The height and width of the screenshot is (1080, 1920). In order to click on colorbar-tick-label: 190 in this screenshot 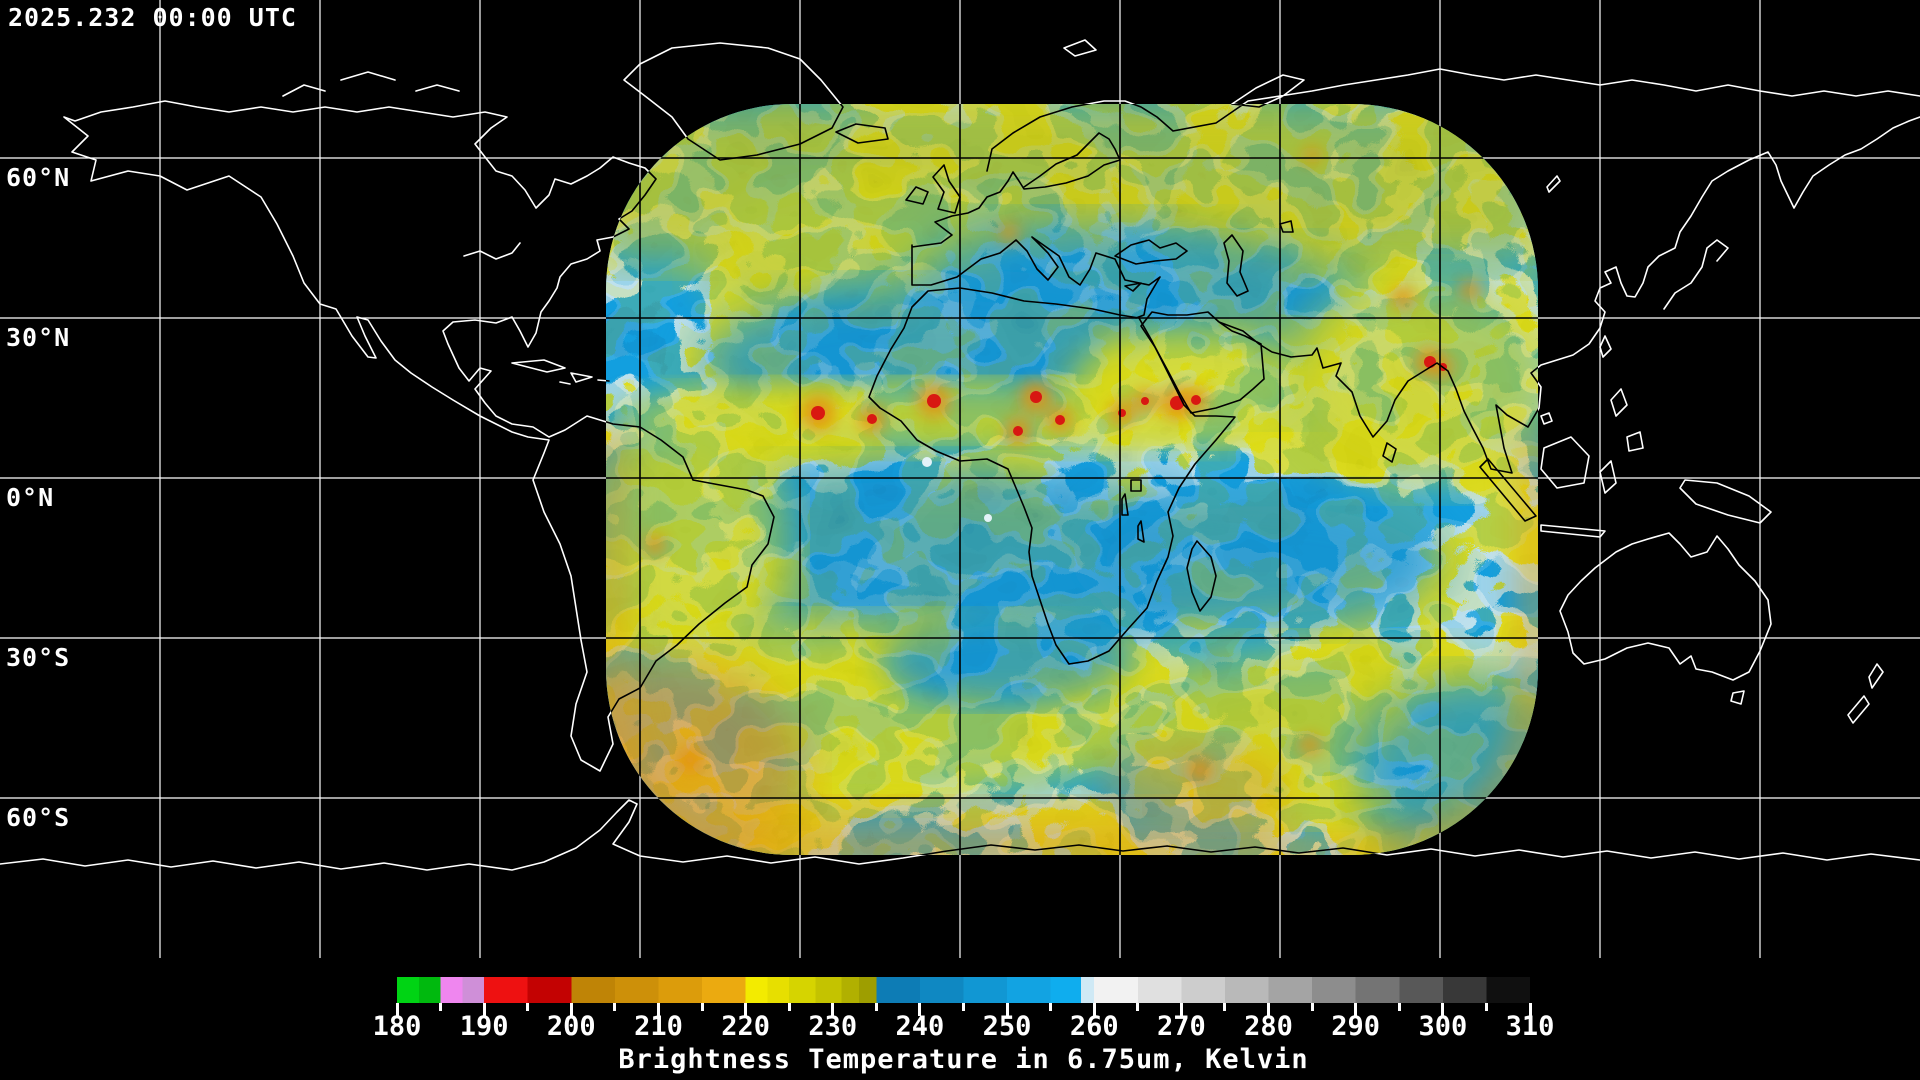, I will do `click(484, 1026)`.